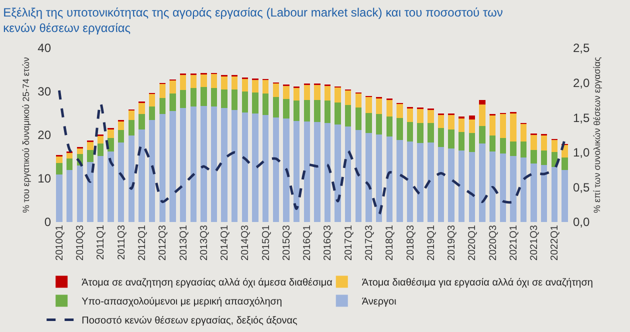 The image size is (630, 332). Describe the element at coordinates (410, 242) in the screenshot. I see `x-tick-label: 2018Q3` at that location.